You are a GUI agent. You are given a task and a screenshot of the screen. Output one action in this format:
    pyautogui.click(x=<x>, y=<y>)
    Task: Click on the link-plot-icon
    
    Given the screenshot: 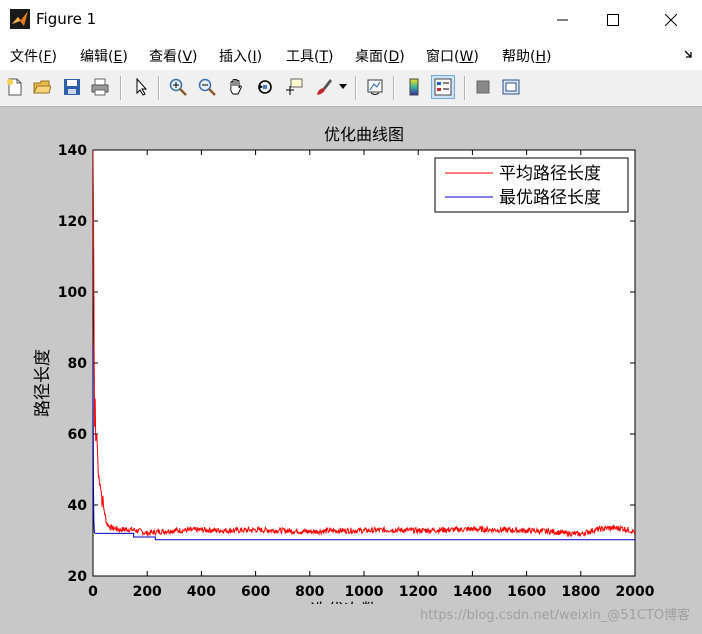 What is the action you would take?
    pyautogui.click(x=375, y=87)
    